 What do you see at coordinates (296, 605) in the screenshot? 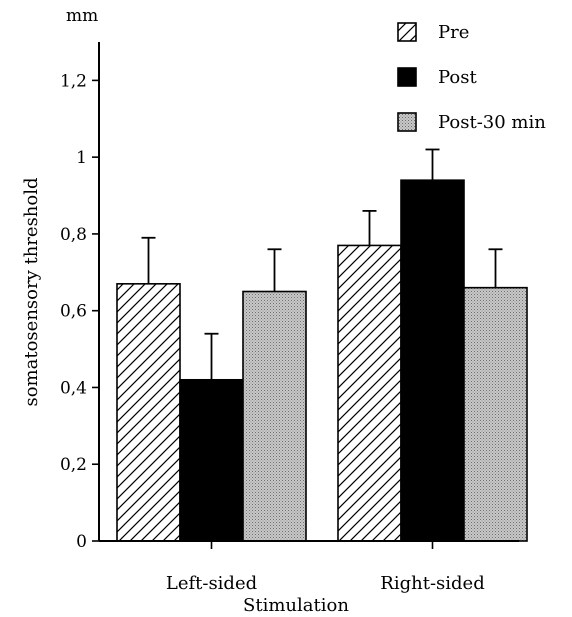
I see `x-axis-title: Stimulation` at bounding box center [296, 605].